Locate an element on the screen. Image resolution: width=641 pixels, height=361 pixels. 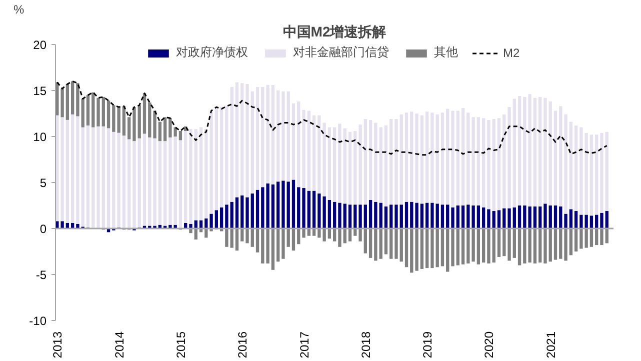
x-tick-label: 2014 is located at coordinates (119, 344).